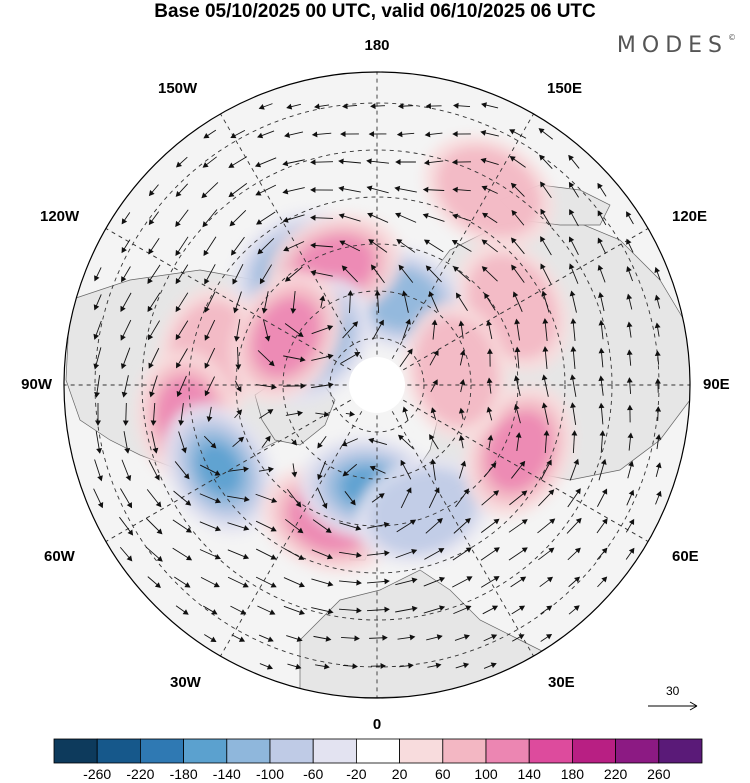 The image size is (750, 783). I want to click on modes-logo: MODES©, so click(676, 45).